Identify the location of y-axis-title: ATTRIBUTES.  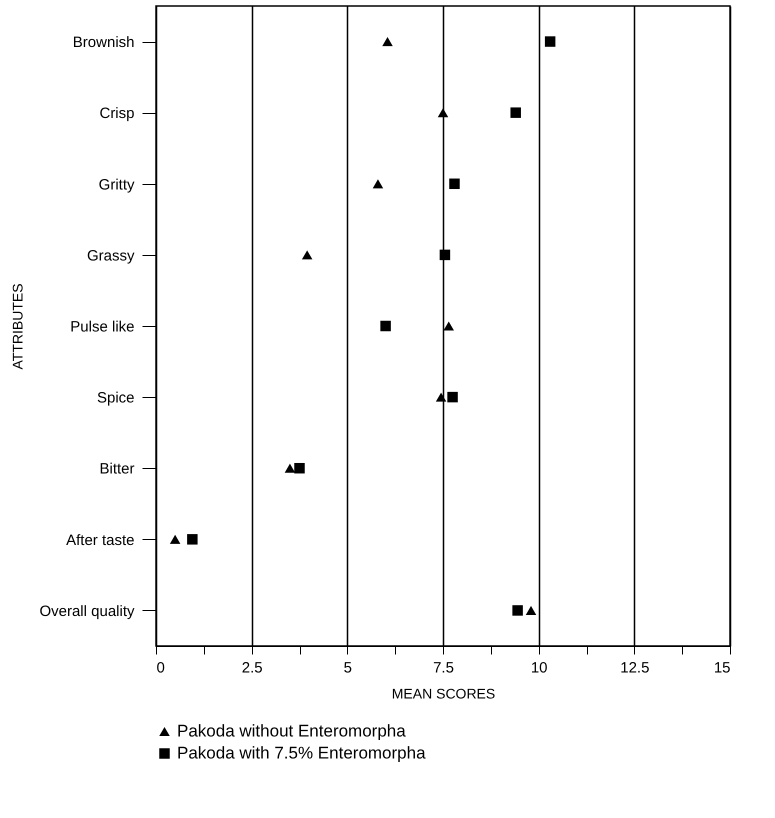
(17, 326).